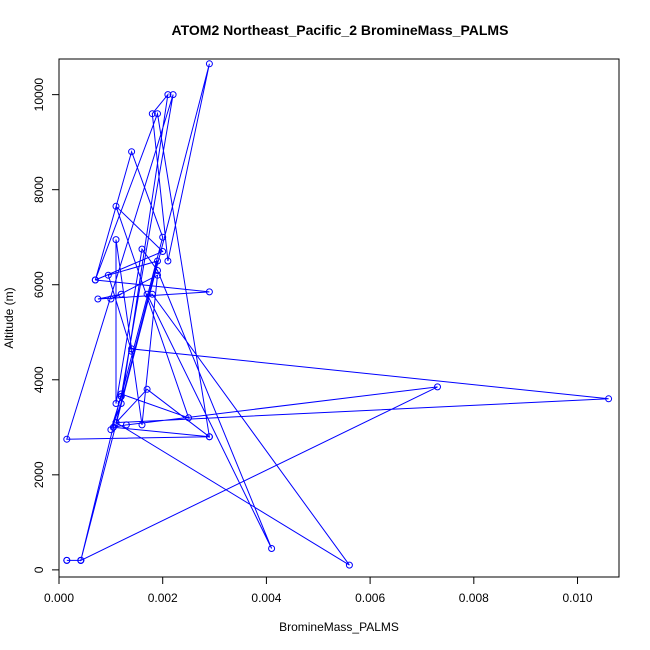  I want to click on y-tick-label: 8000, so click(39, 189).